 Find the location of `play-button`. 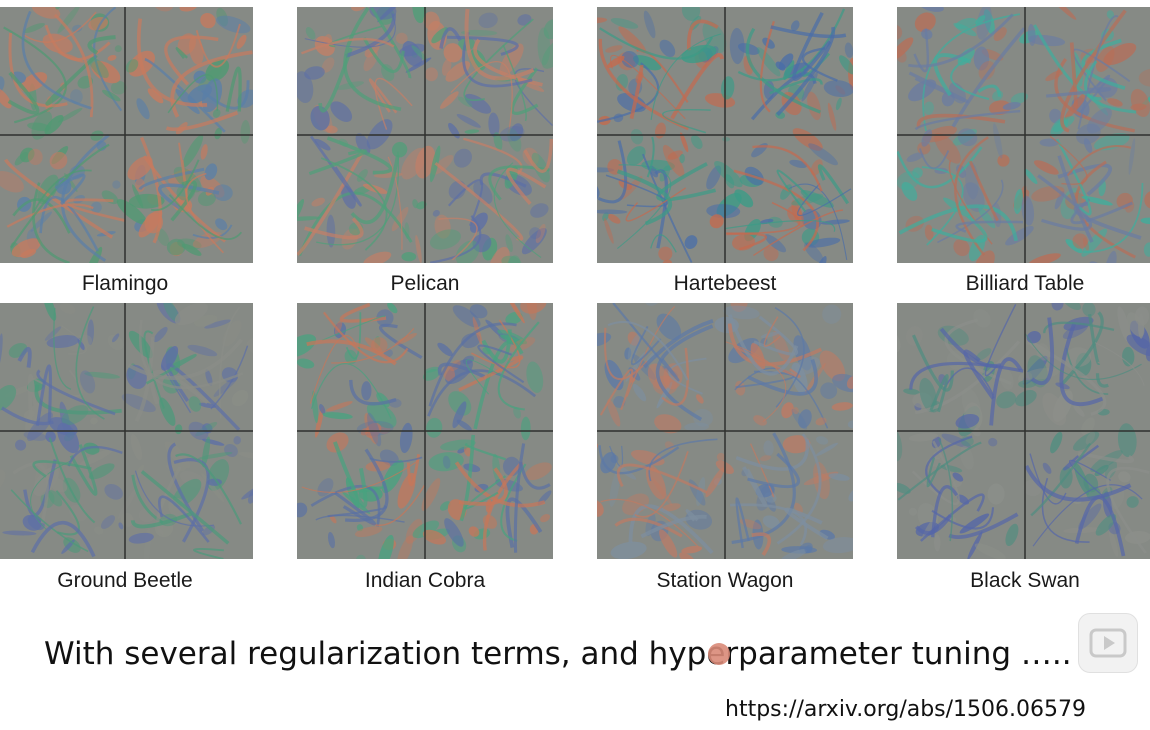

play-button is located at coordinates (1108, 643).